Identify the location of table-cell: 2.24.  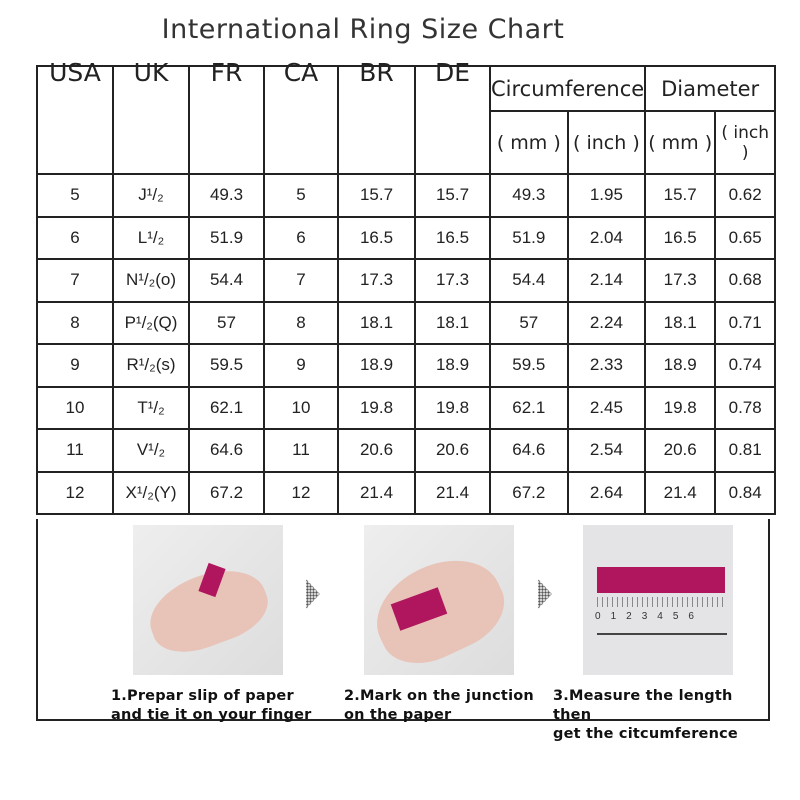
(606, 322).